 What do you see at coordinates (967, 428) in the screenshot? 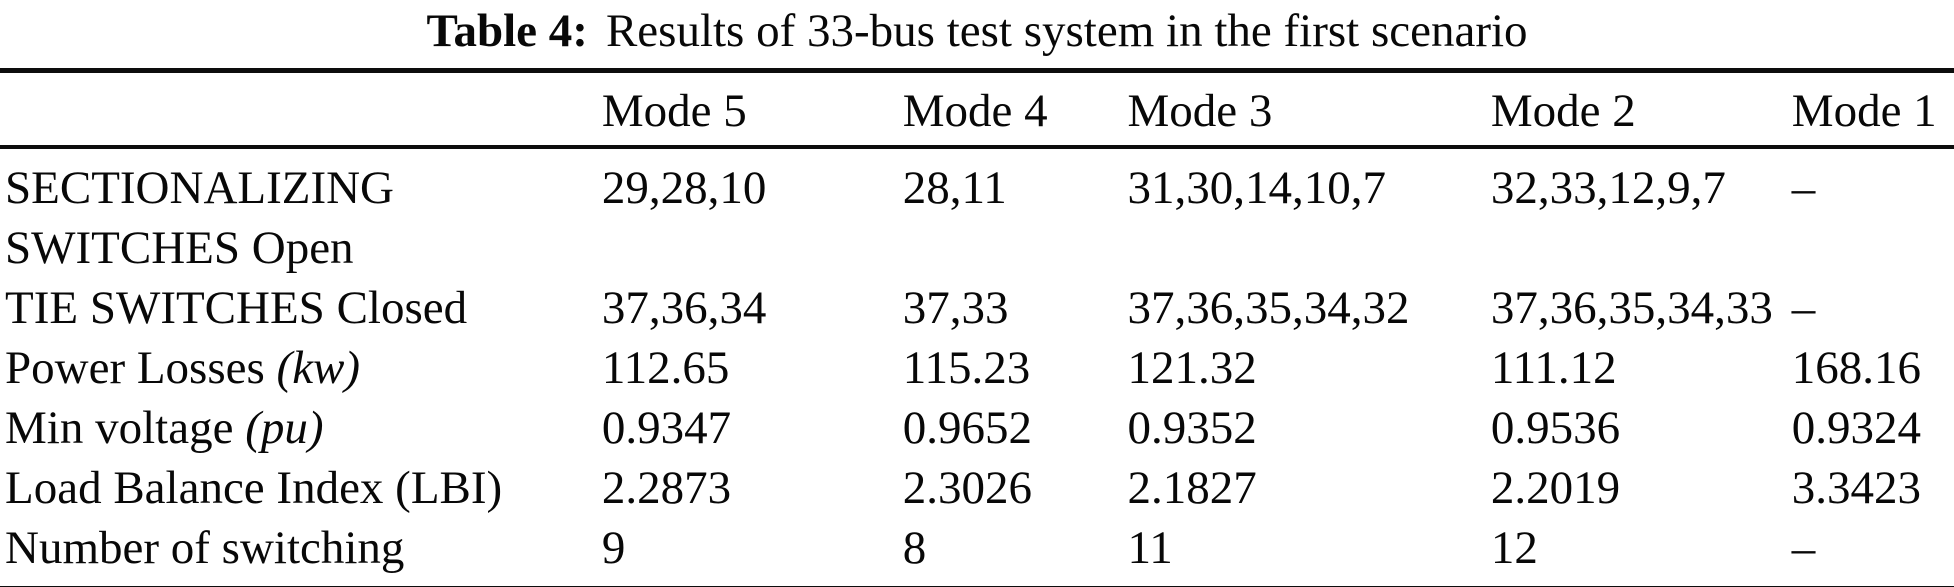
I see `cell-value: 0.9652` at bounding box center [967, 428].